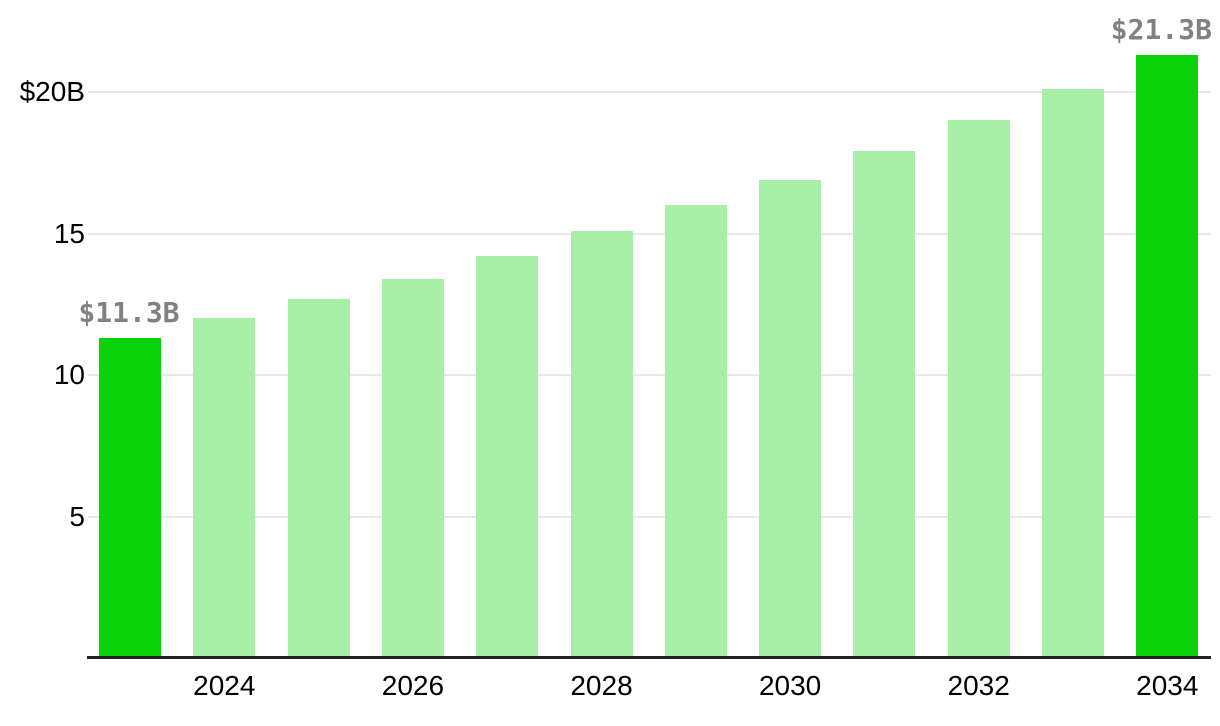  I want to click on bar-value-label-2023: $11.3B, so click(129, 313).